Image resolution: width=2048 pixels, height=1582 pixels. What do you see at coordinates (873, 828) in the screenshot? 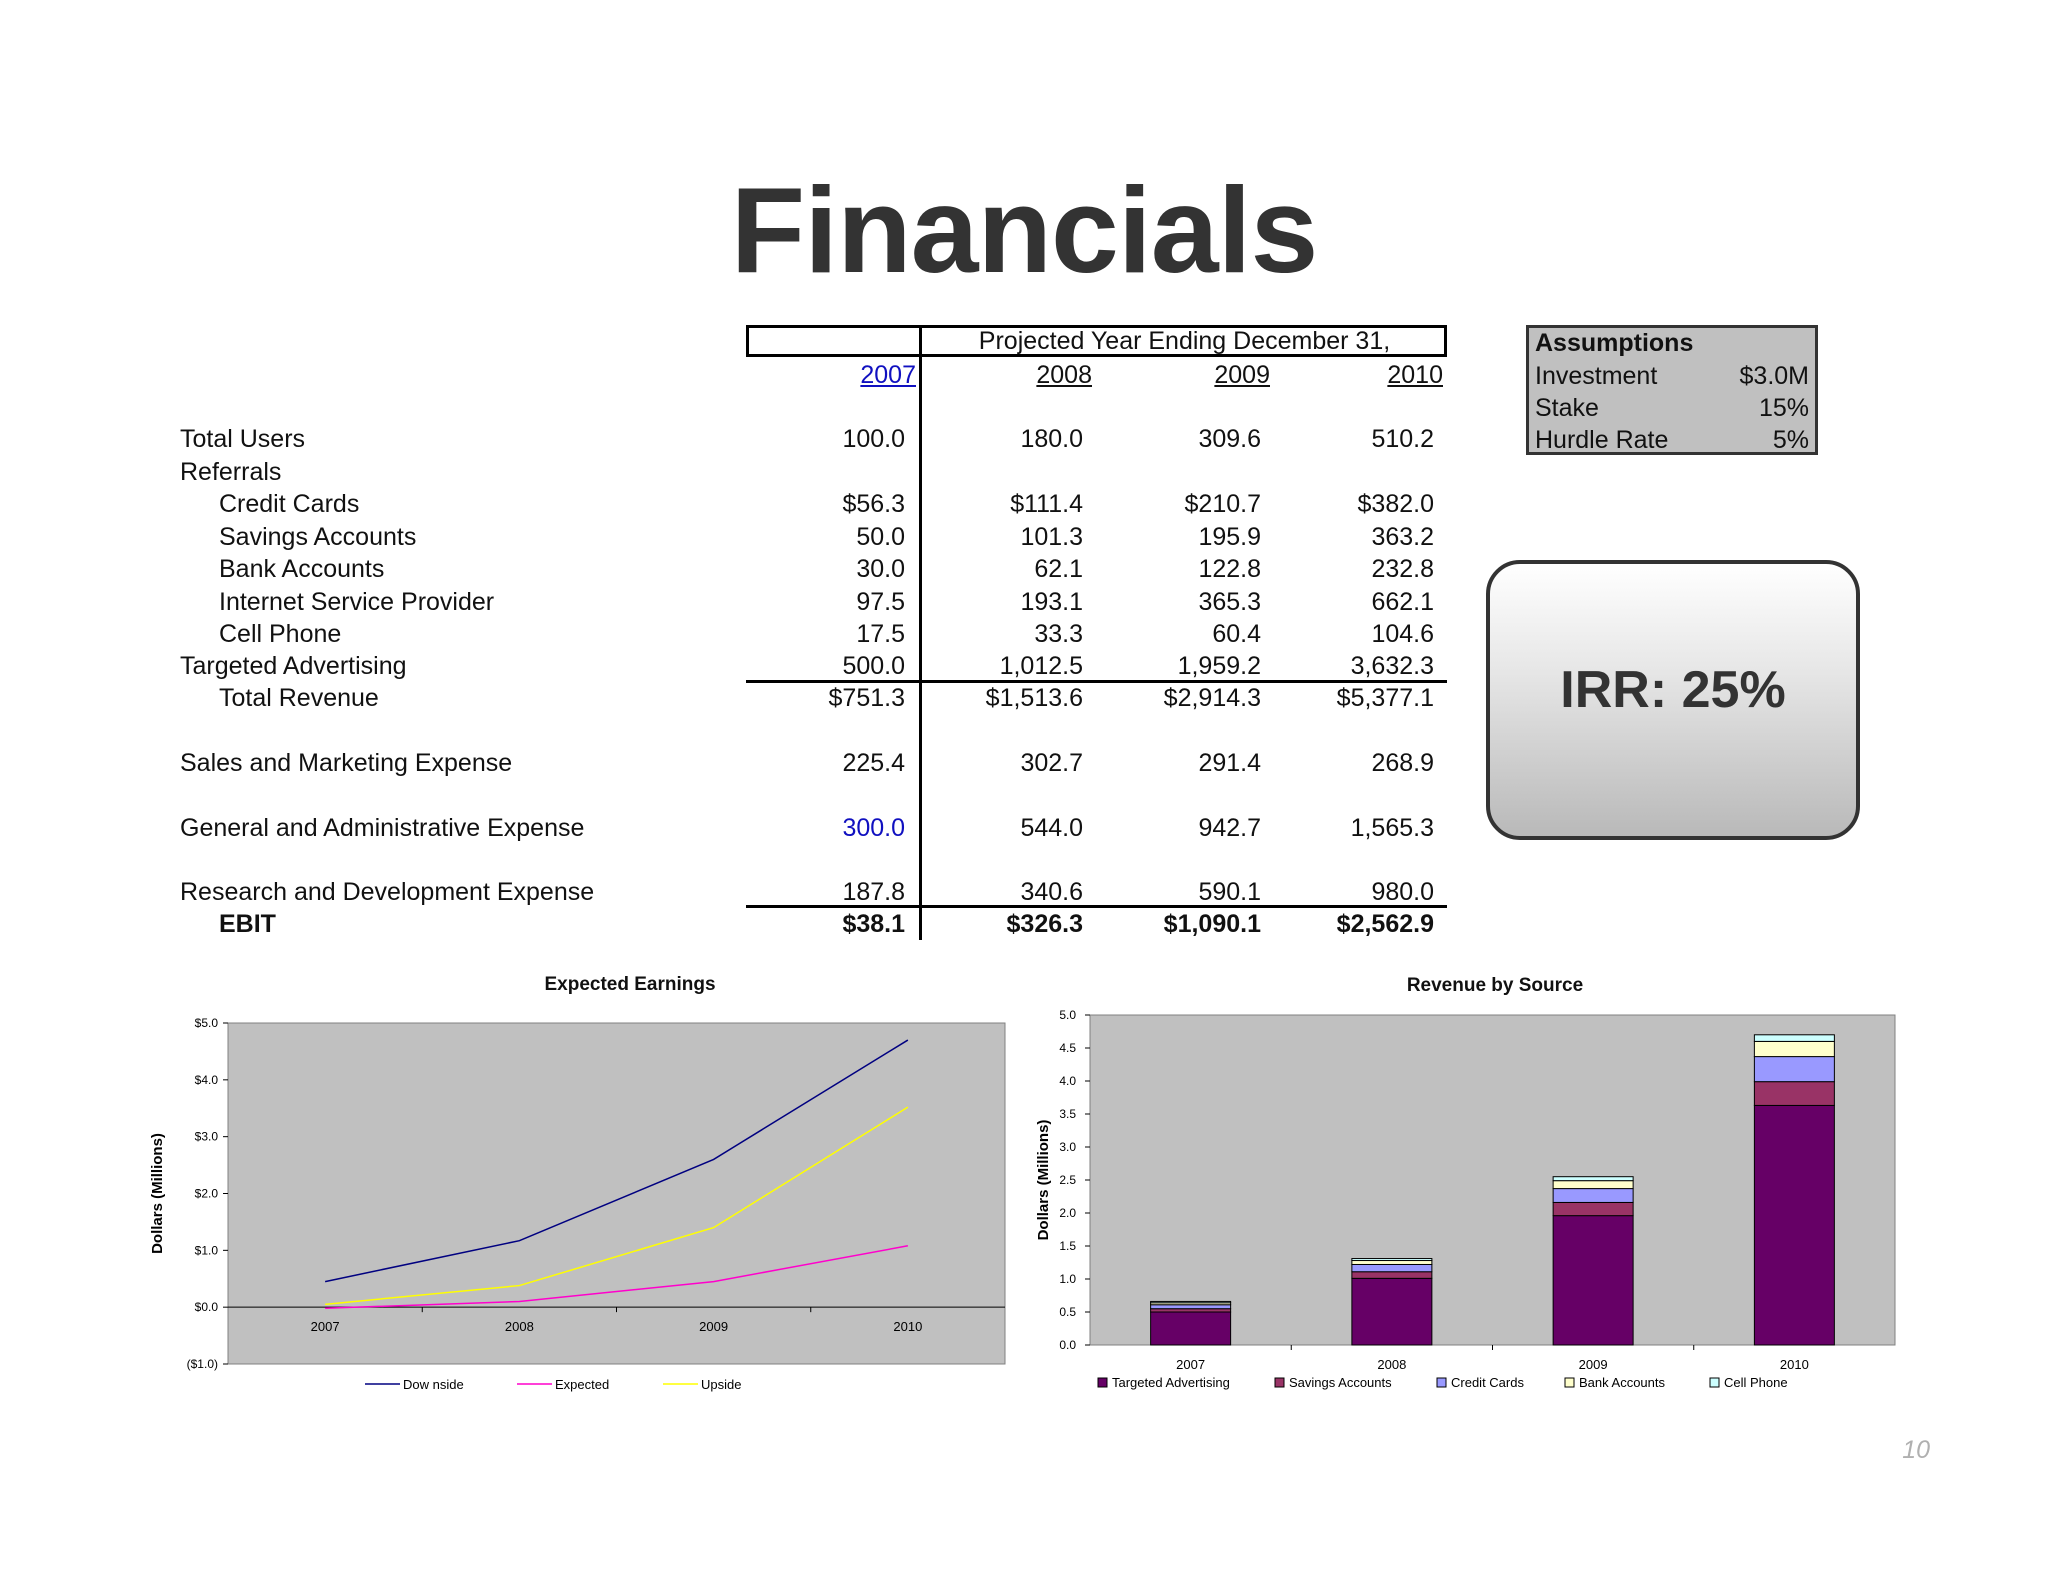
I see `table-cell: 300.0` at bounding box center [873, 828].